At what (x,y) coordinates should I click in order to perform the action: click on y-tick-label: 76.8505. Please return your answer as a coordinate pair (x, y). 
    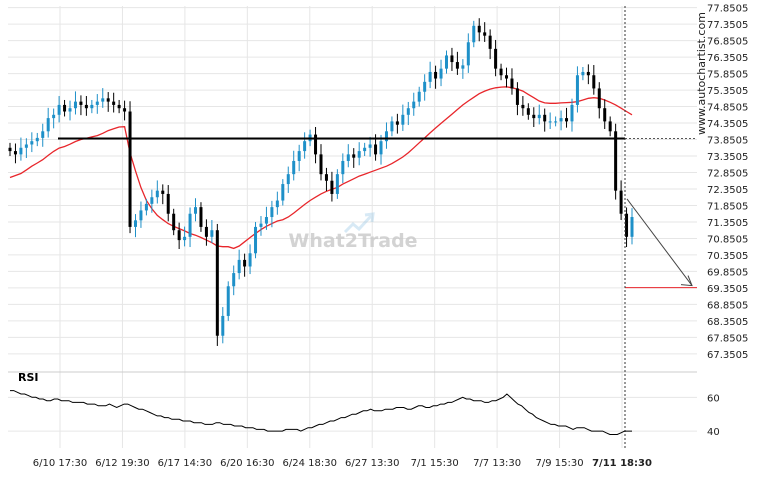
    Looking at the image, I should click on (727, 42).